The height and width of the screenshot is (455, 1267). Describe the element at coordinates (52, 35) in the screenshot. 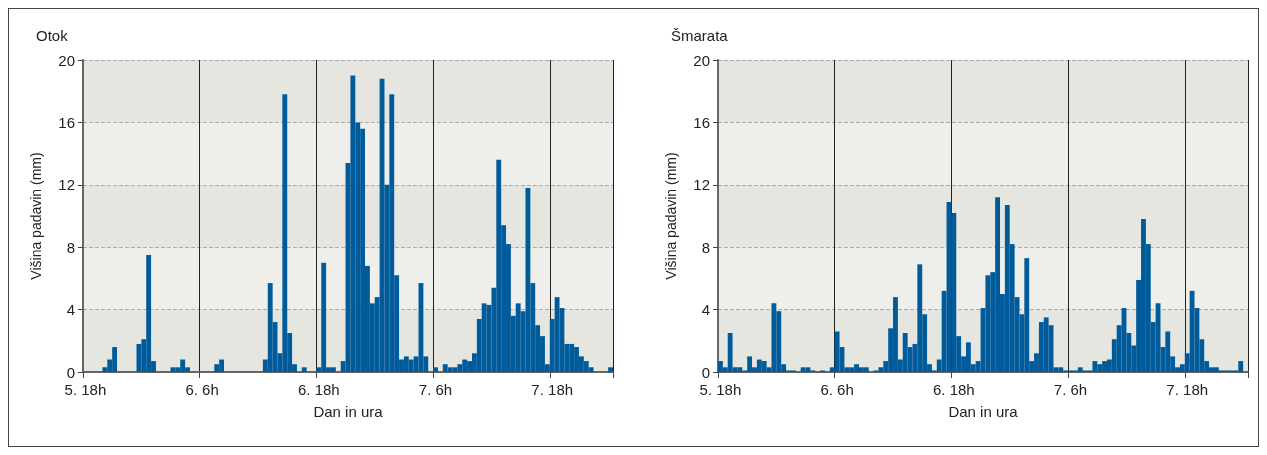

I see `chart-title: Otok` at that location.